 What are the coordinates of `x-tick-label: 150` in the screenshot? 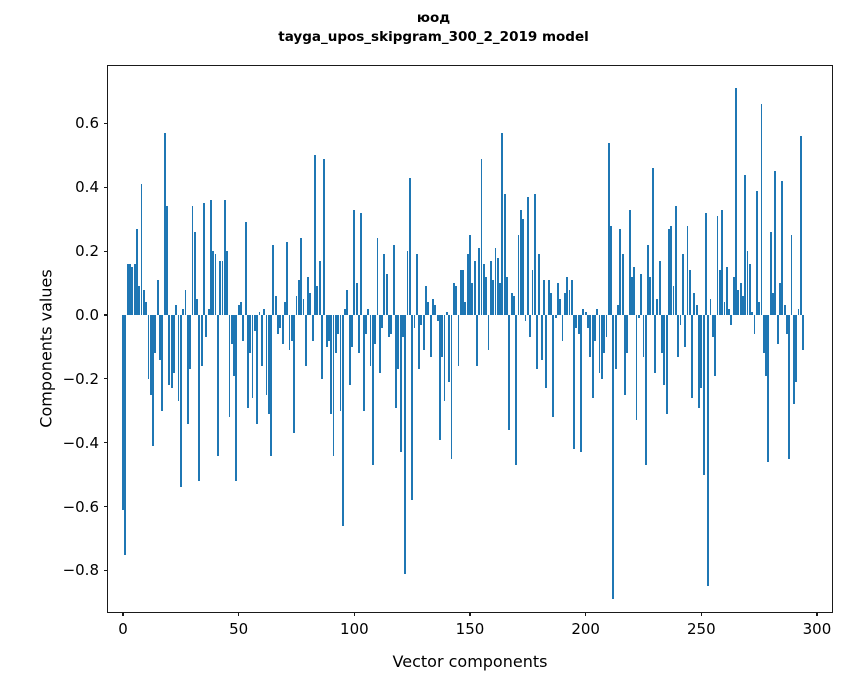 It's located at (470, 629).